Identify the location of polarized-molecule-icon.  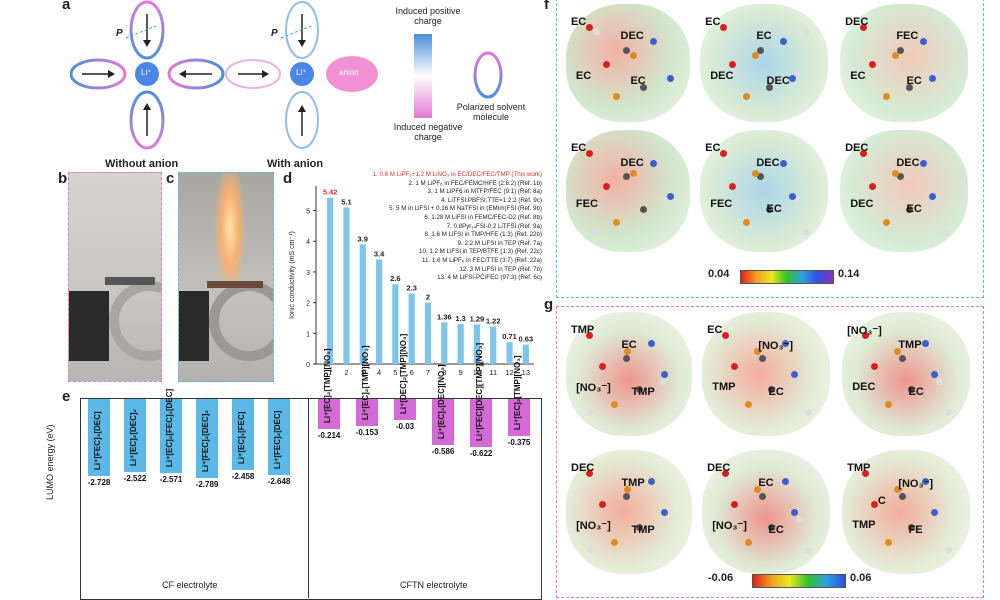
(488, 75).